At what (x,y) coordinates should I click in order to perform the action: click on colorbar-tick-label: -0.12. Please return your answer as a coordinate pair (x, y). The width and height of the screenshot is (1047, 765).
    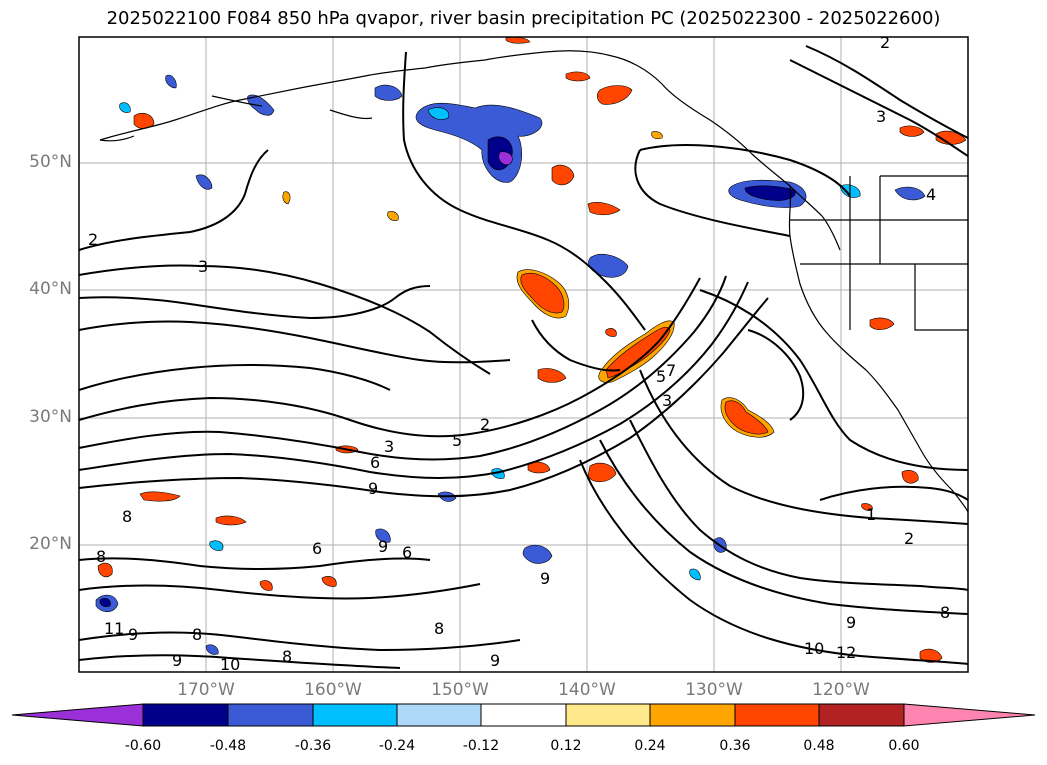
    Looking at the image, I should click on (481, 746).